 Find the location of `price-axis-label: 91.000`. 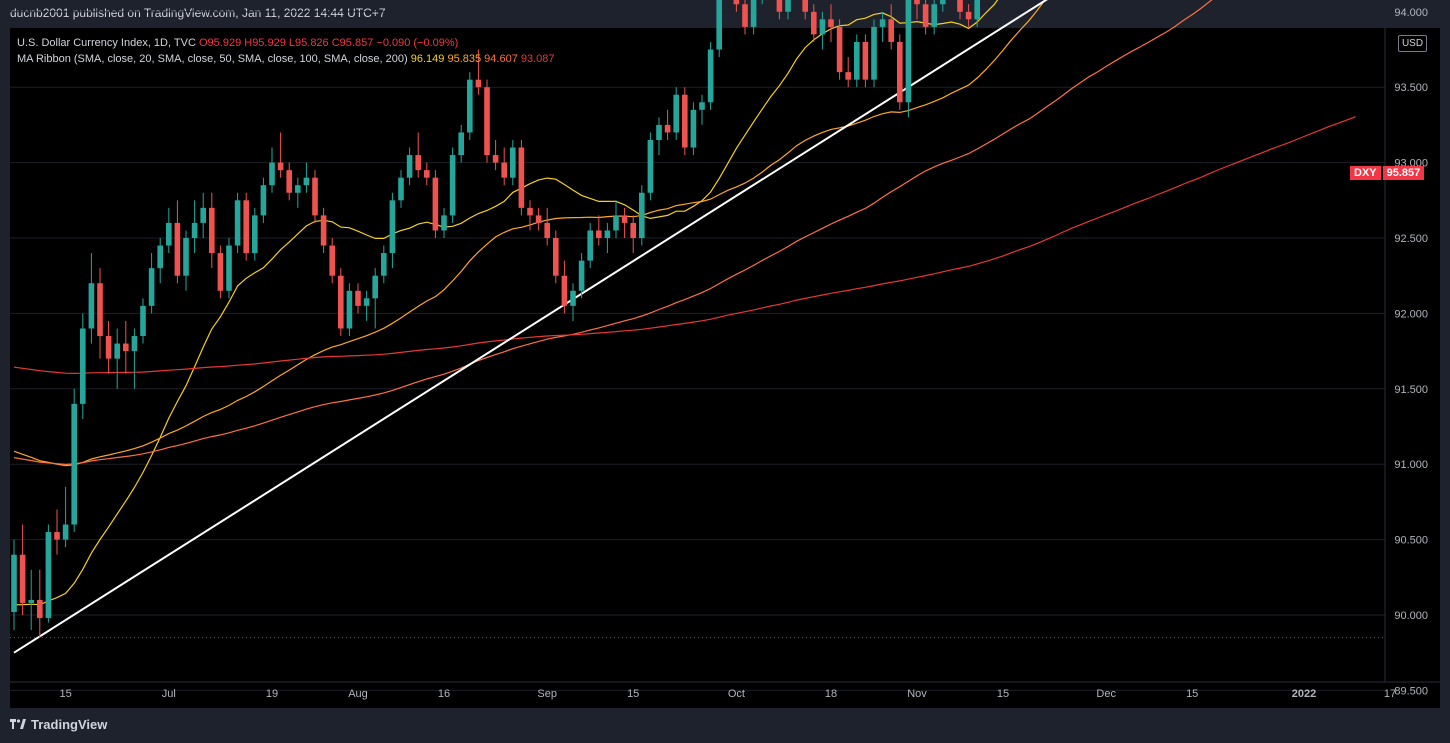

price-axis-label: 91.000 is located at coordinates (1411, 465).